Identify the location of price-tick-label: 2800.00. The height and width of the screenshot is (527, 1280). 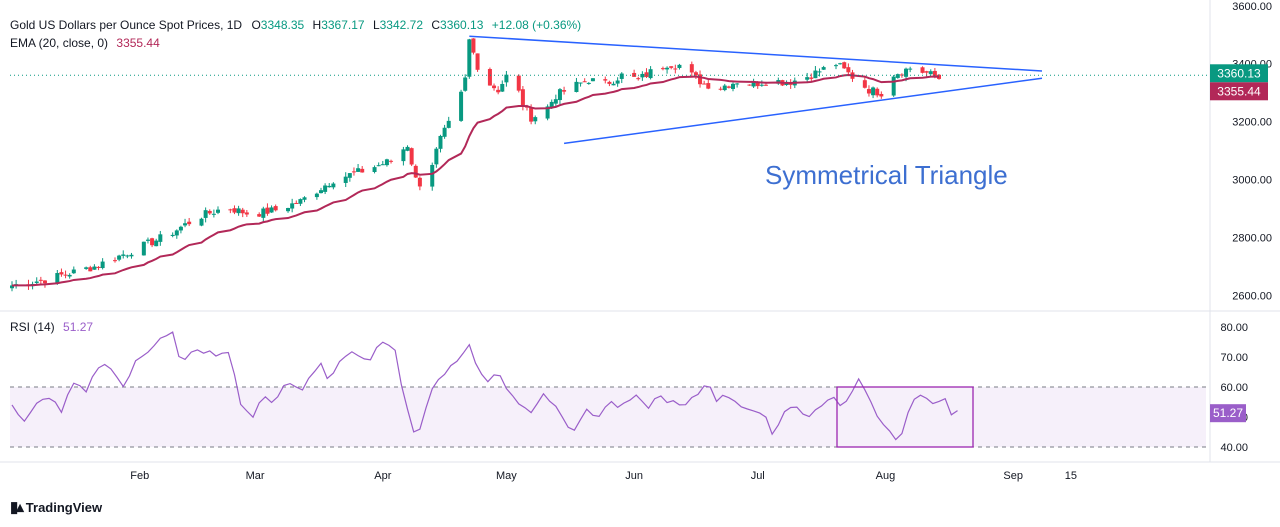
(1252, 239).